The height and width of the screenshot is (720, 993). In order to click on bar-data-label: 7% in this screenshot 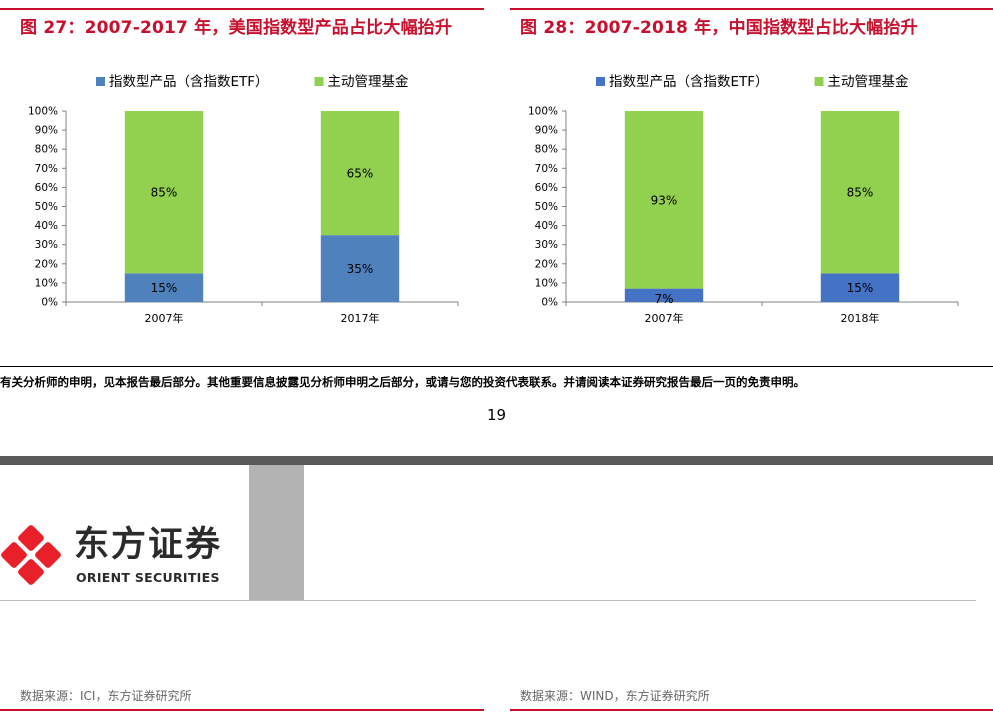, I will do `click(663, 299)`.